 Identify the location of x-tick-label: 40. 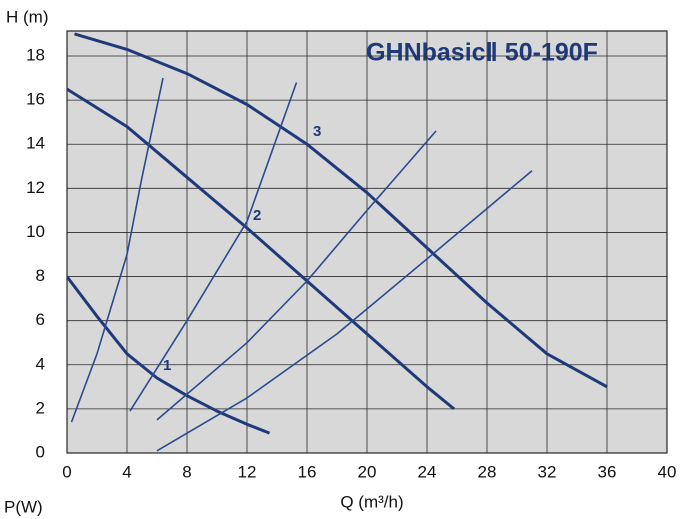
(667, 471).